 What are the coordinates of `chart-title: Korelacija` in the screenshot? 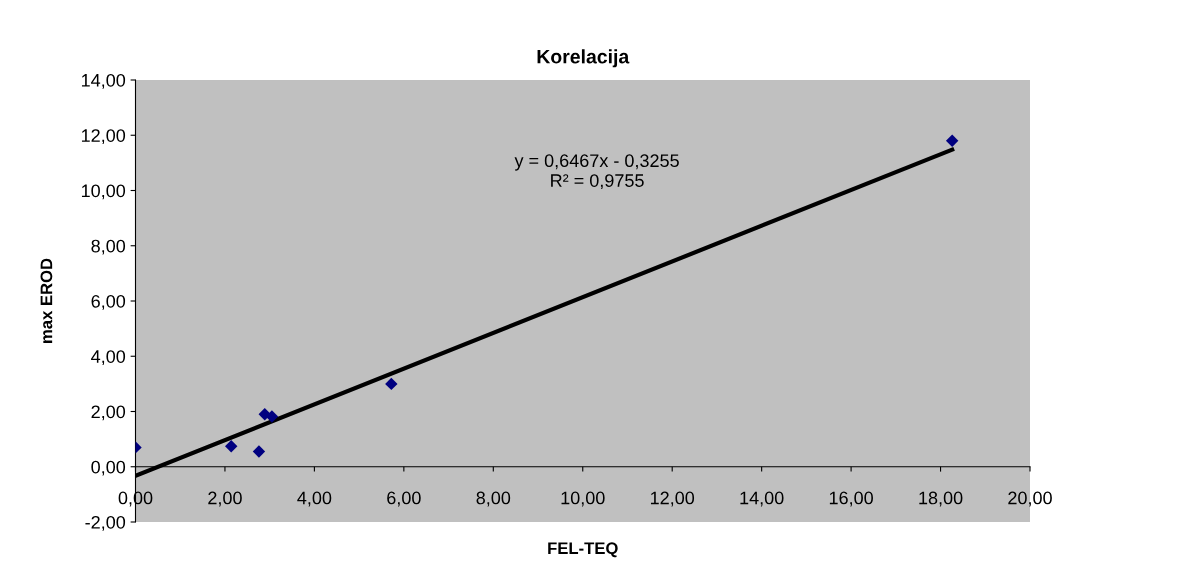 It's located at (583, 58).